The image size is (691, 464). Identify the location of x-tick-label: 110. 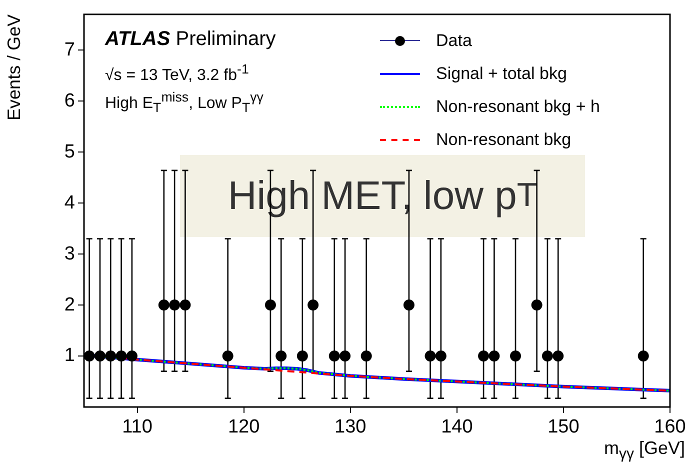
(137, 427).